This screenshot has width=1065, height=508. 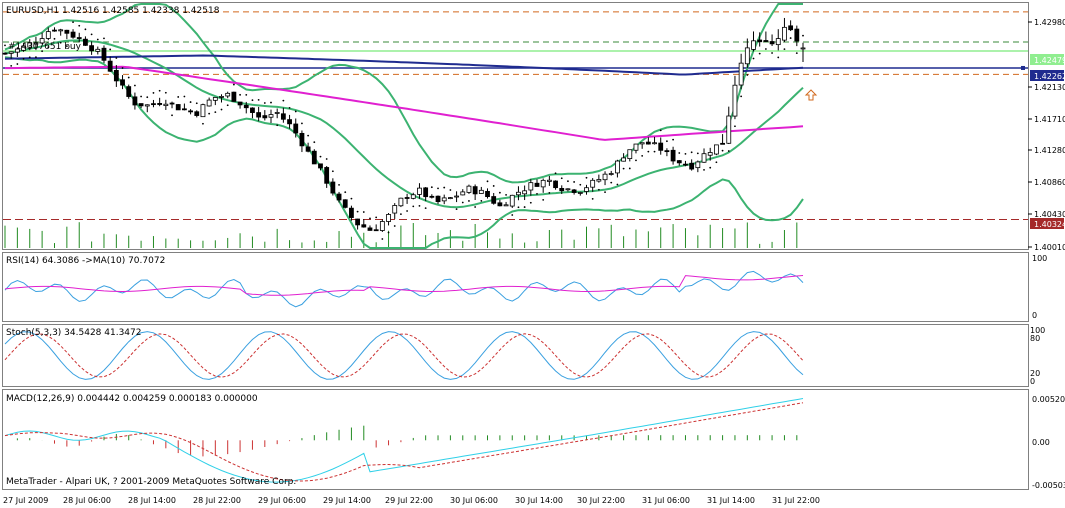 I want to click on stoch-pane, so click(x=515, y=355).